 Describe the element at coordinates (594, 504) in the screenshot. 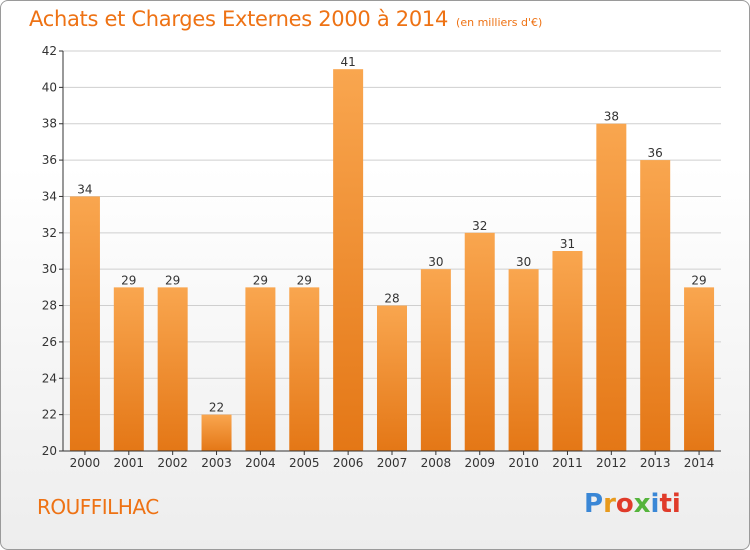

I see `logo-letter-1: P` at that location.